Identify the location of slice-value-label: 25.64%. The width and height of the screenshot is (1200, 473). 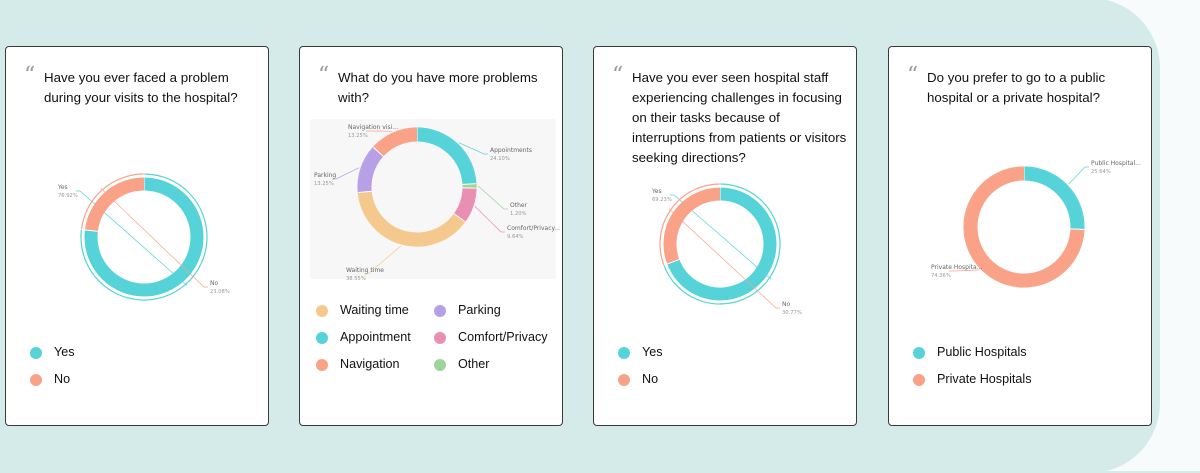
(1101, 172).